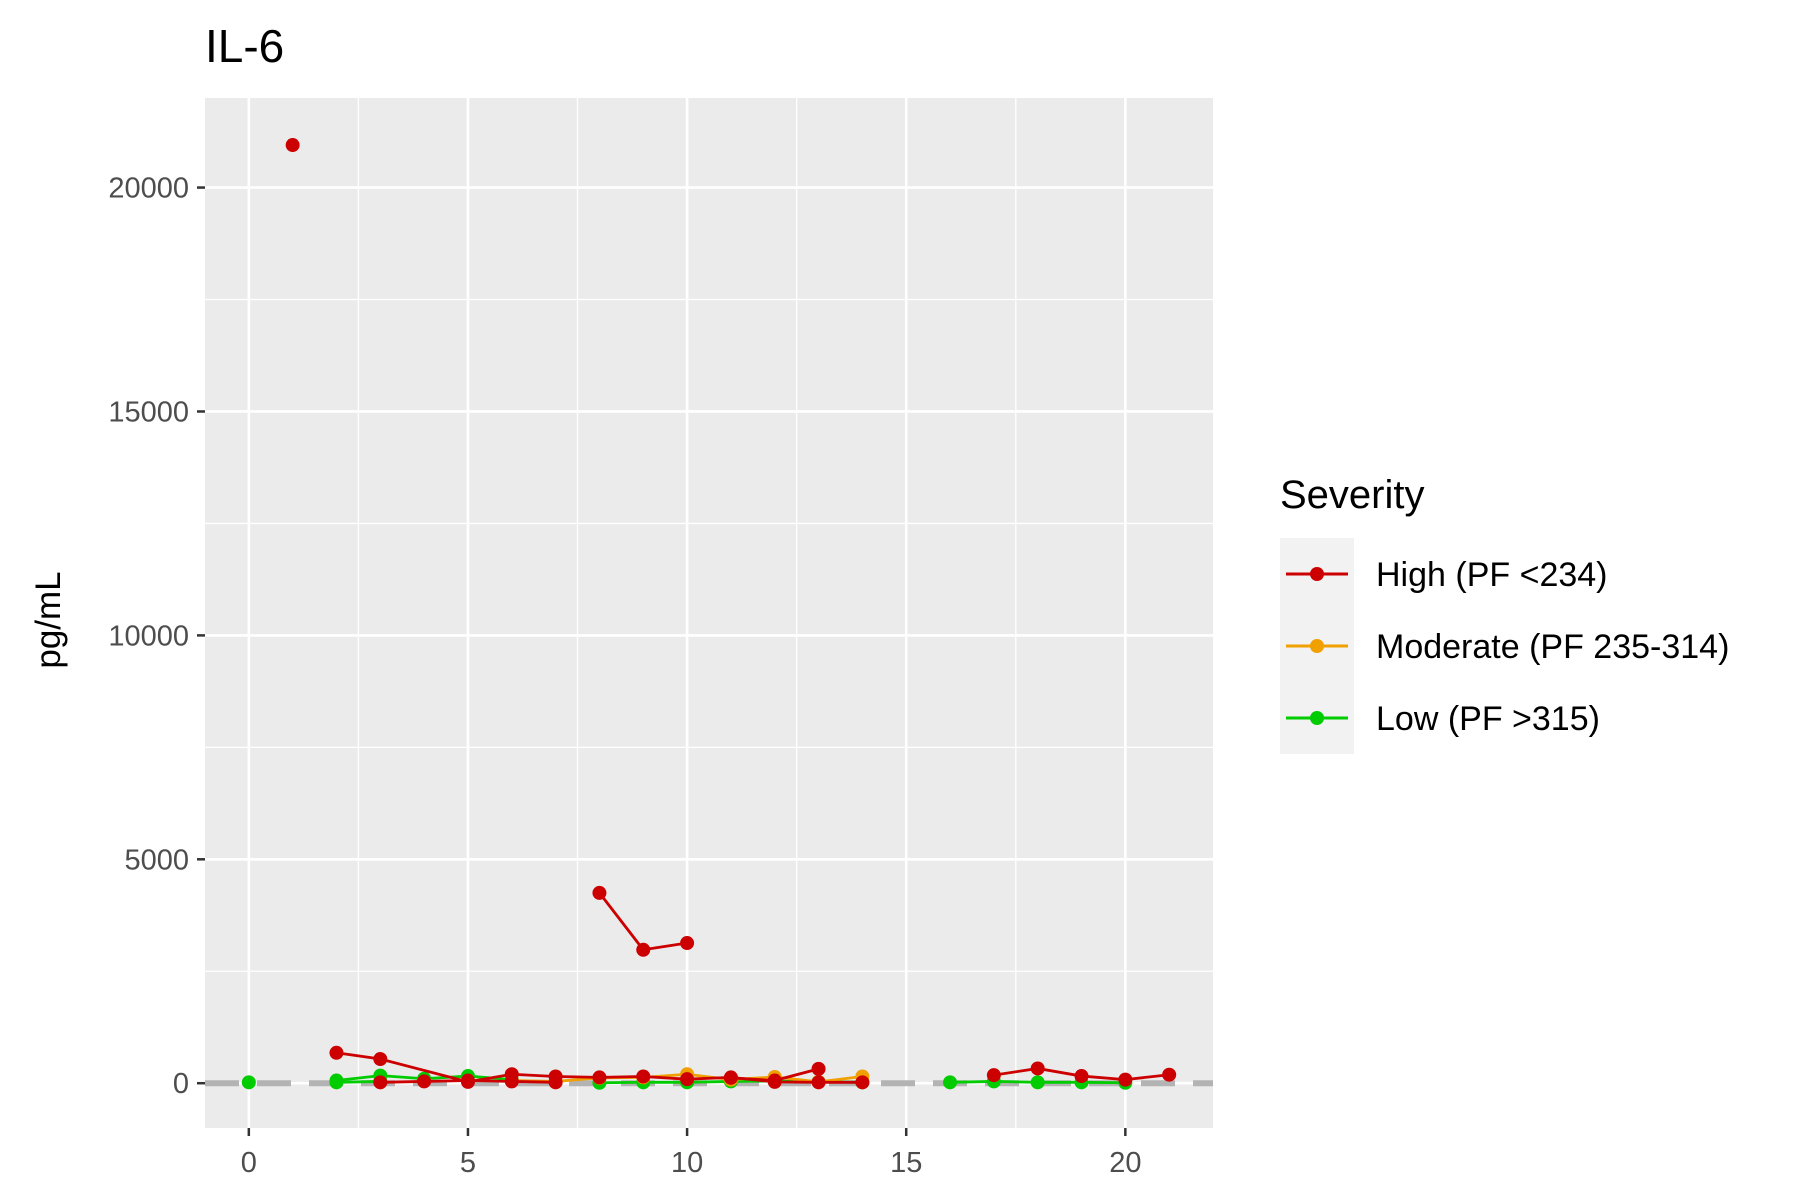 This screenshot has height=1200, width=1800. I want to click on legend-item-label: Low (PF >315), so click(1488, 719).